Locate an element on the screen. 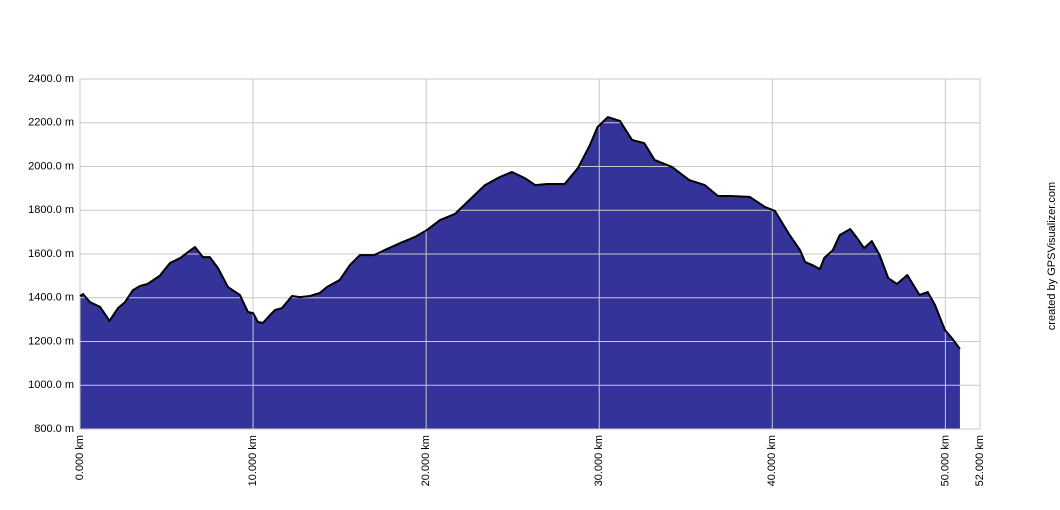 The width and height of the screenshot is (1060, 510). x-tick-label: 40.000 km is located at coordinates (772, 460).